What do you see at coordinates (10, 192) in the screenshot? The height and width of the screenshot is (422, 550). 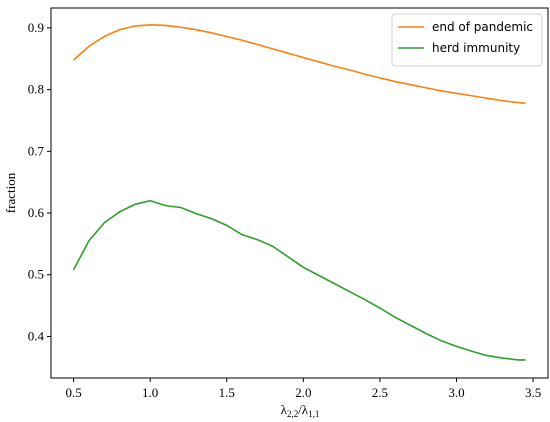 I see `y-axis-label: fraction` at bounding box center [10, 192].